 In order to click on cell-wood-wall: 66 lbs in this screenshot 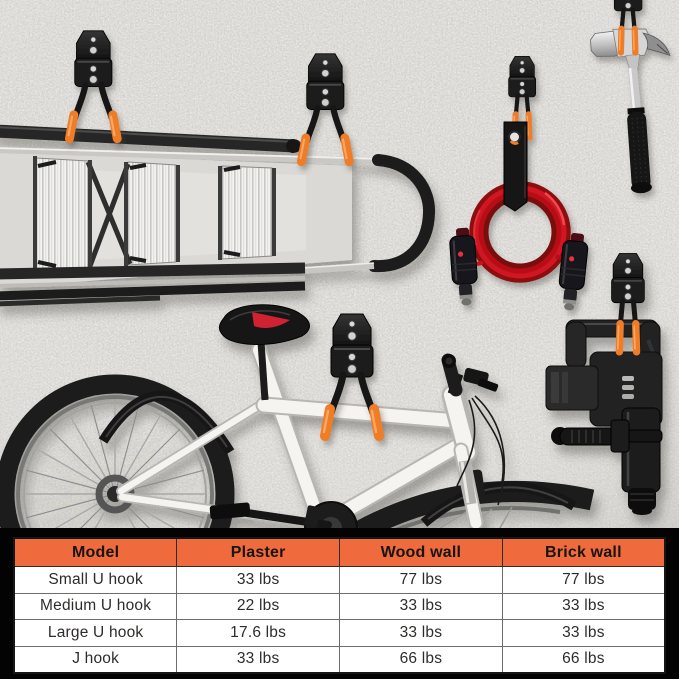, I will do `click(421, 659)`.